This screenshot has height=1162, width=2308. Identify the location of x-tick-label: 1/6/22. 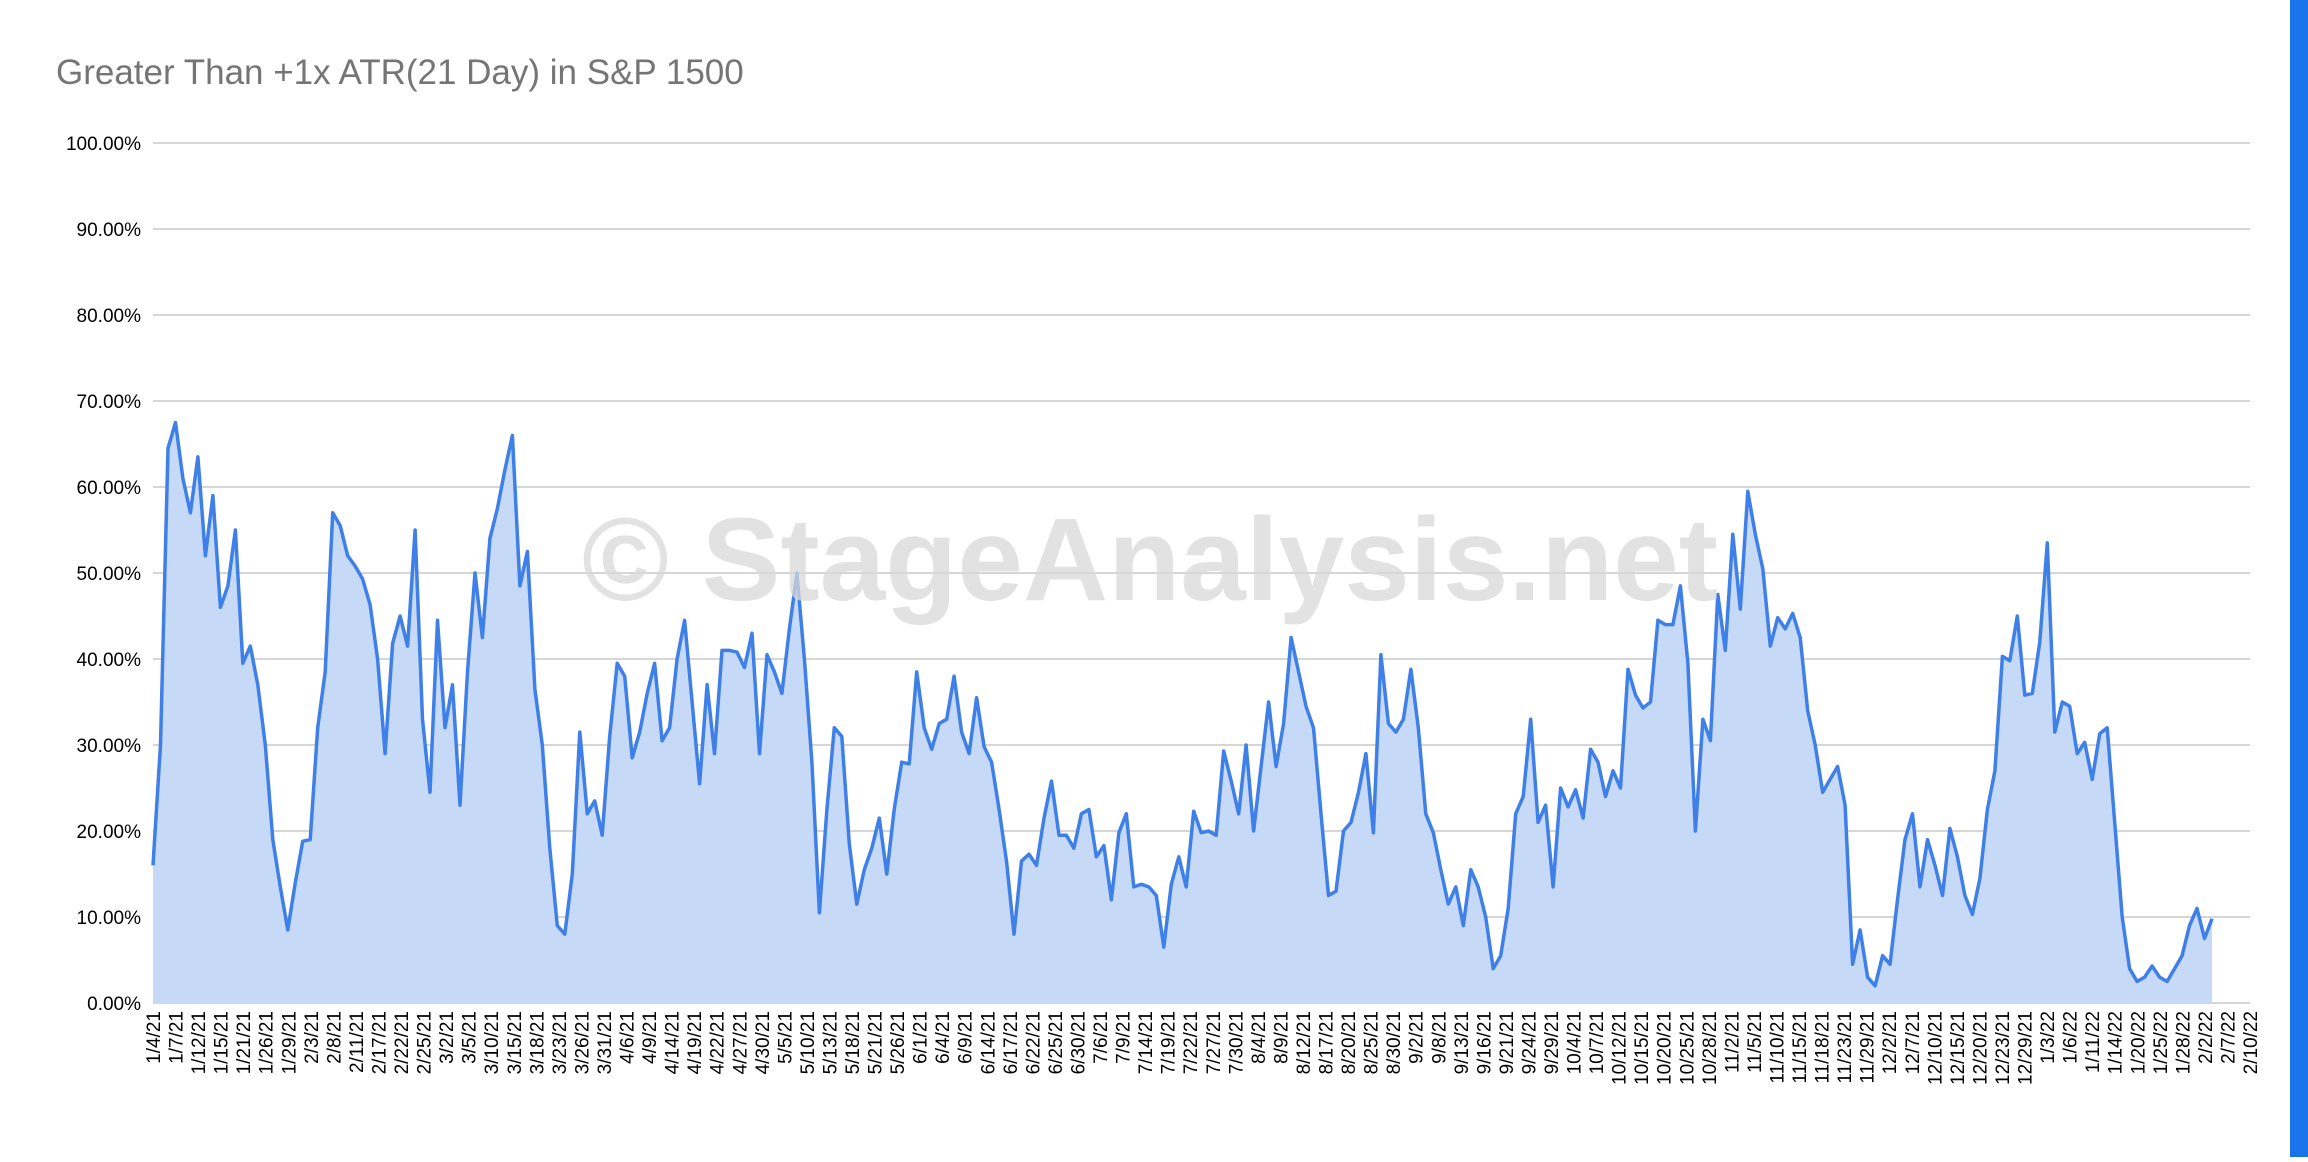
(2071, 1037).